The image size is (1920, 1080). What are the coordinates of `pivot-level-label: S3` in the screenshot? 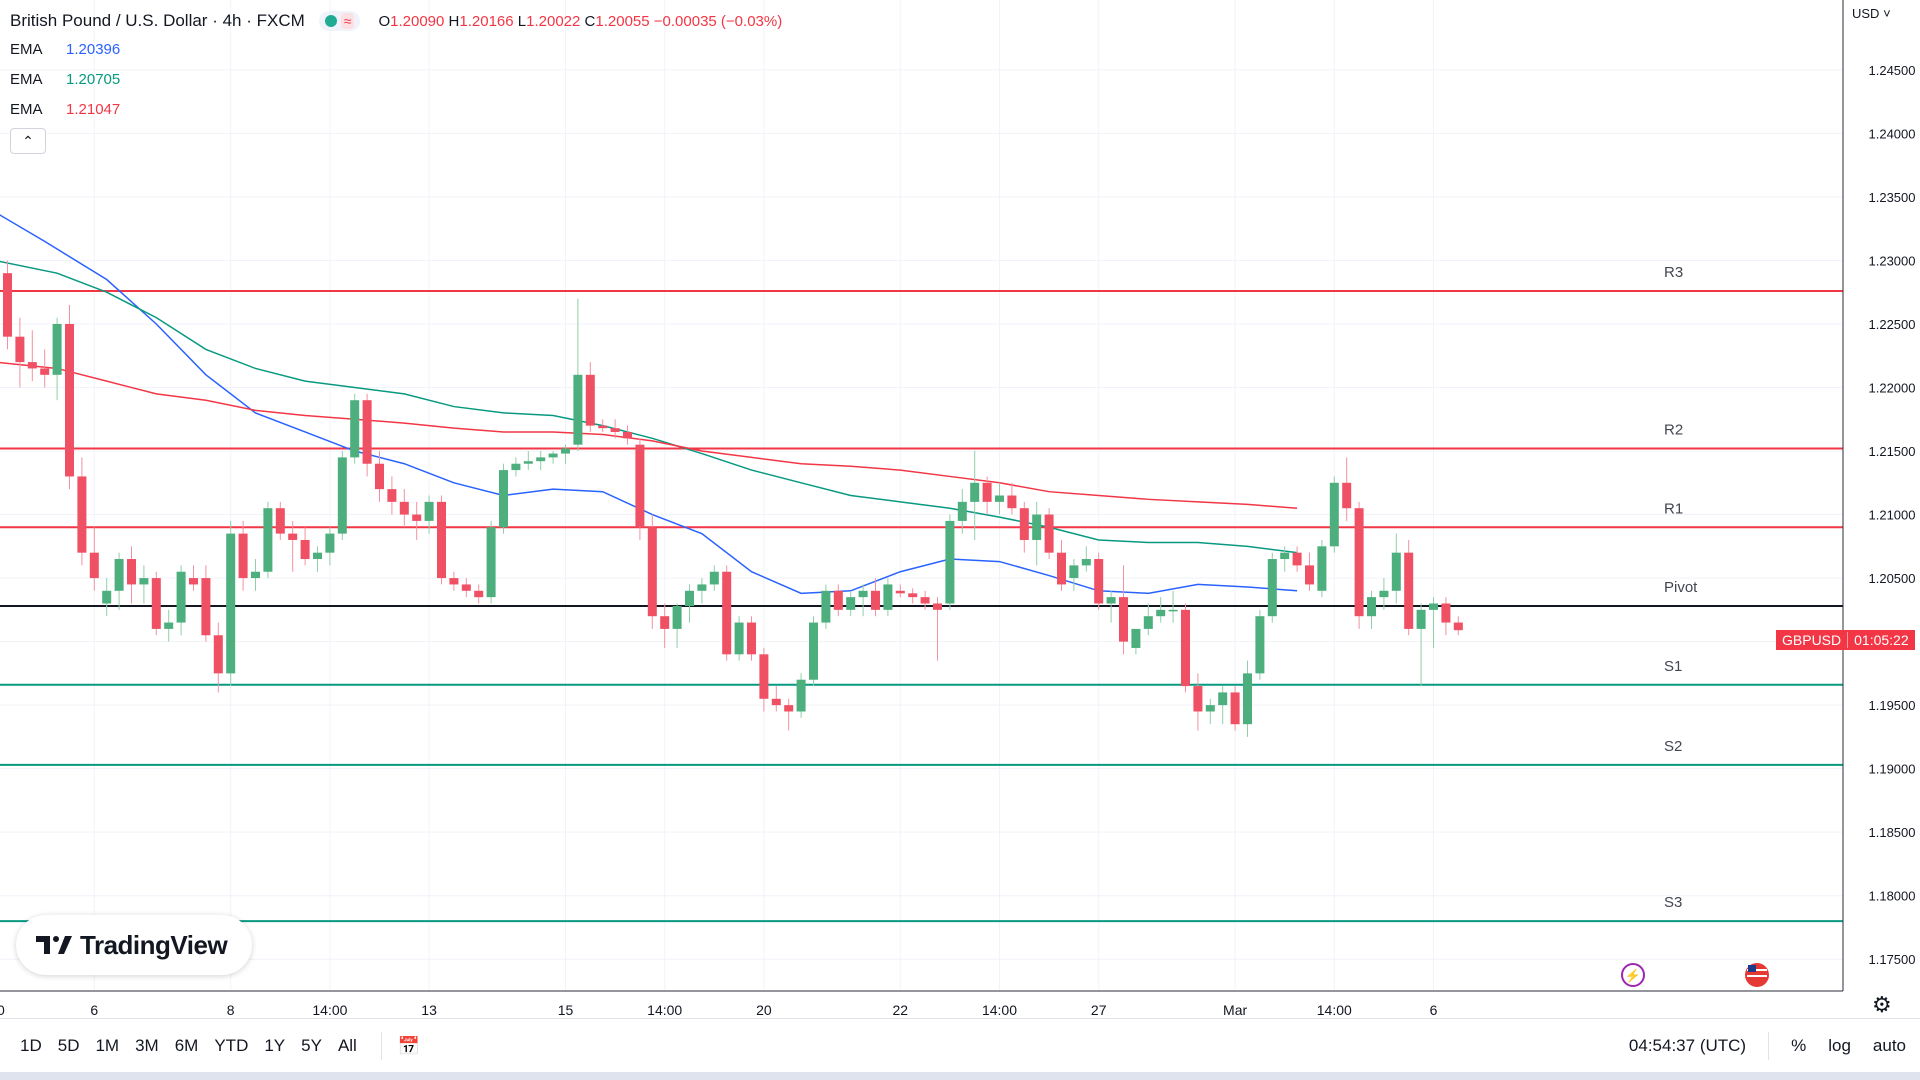 It's located at (1673, 902).